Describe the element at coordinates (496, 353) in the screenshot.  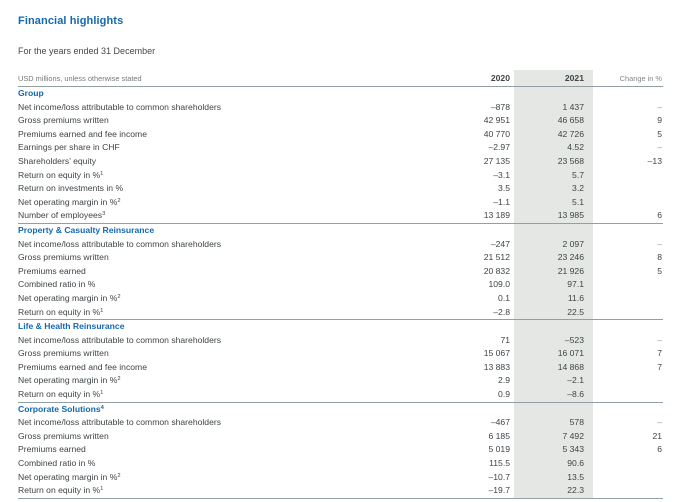
I see `value-2020: 15 067` at that location.